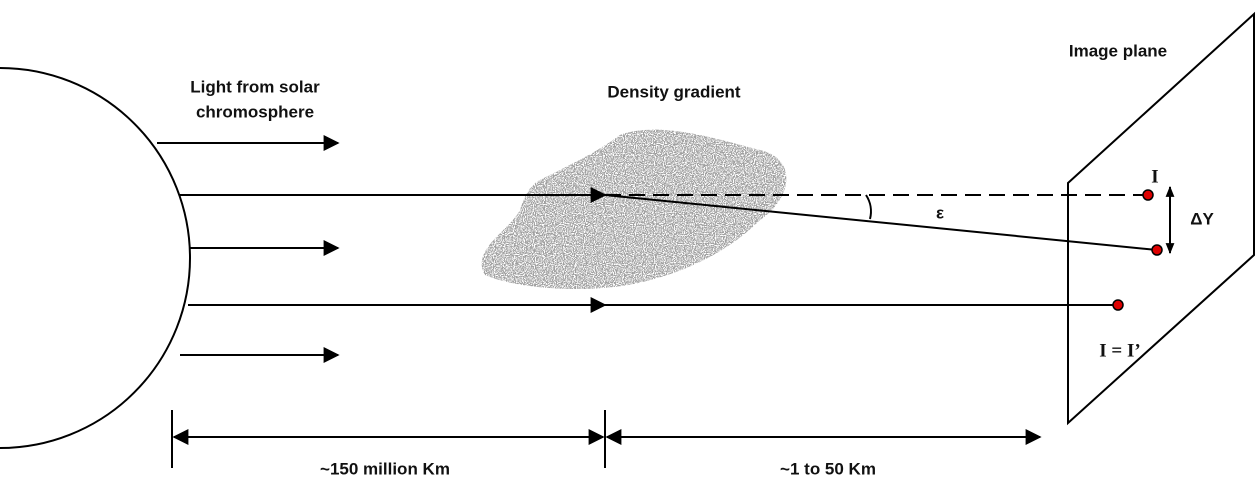 Image resolution: width=1257 pixels, height=482 pixels. Describe the element at coordinates (940, 212) in the screenshot. I see `label: ε` at that location.